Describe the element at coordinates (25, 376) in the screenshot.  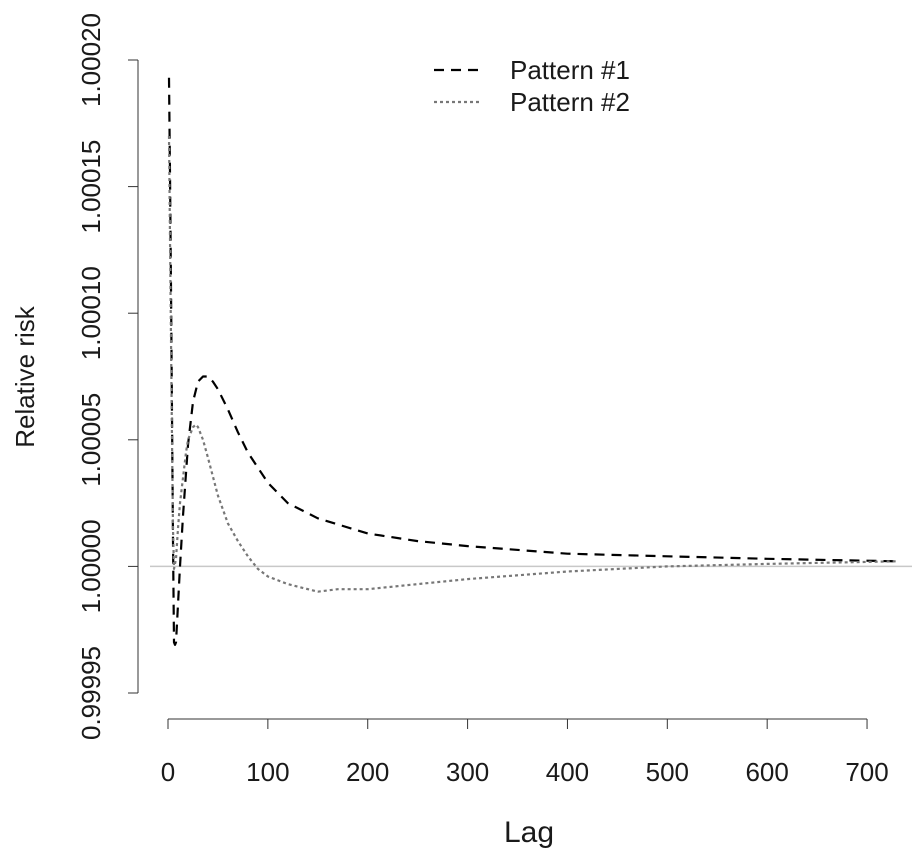
I see `y-axis-label: Relative risk` at that location.